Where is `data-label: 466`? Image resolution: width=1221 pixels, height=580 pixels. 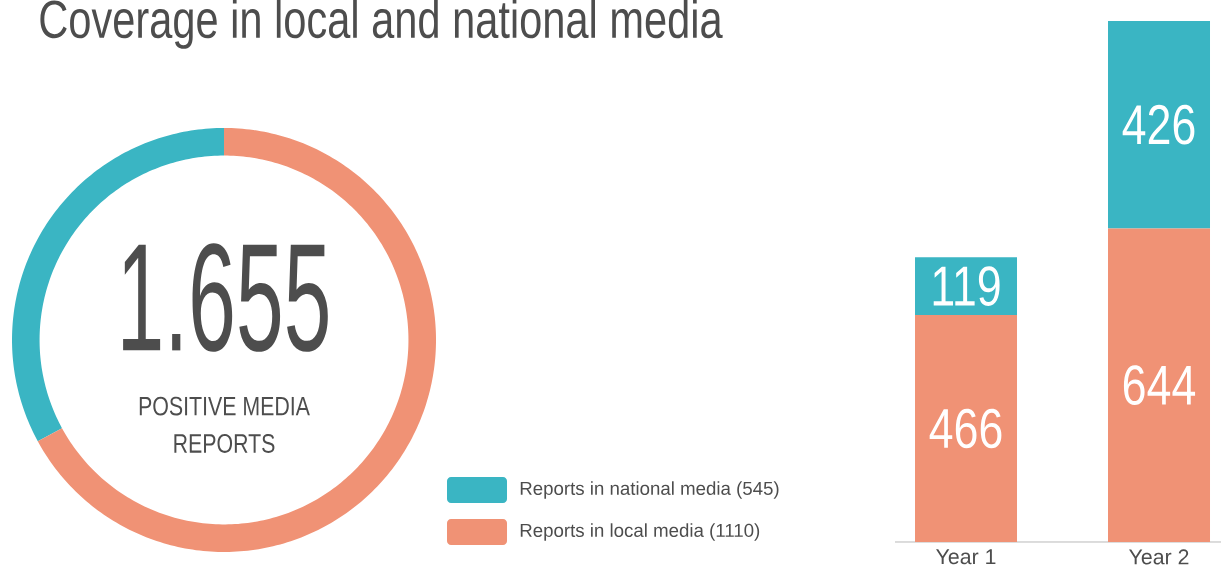
data-label: 466 is located at coordinates (965, 428).